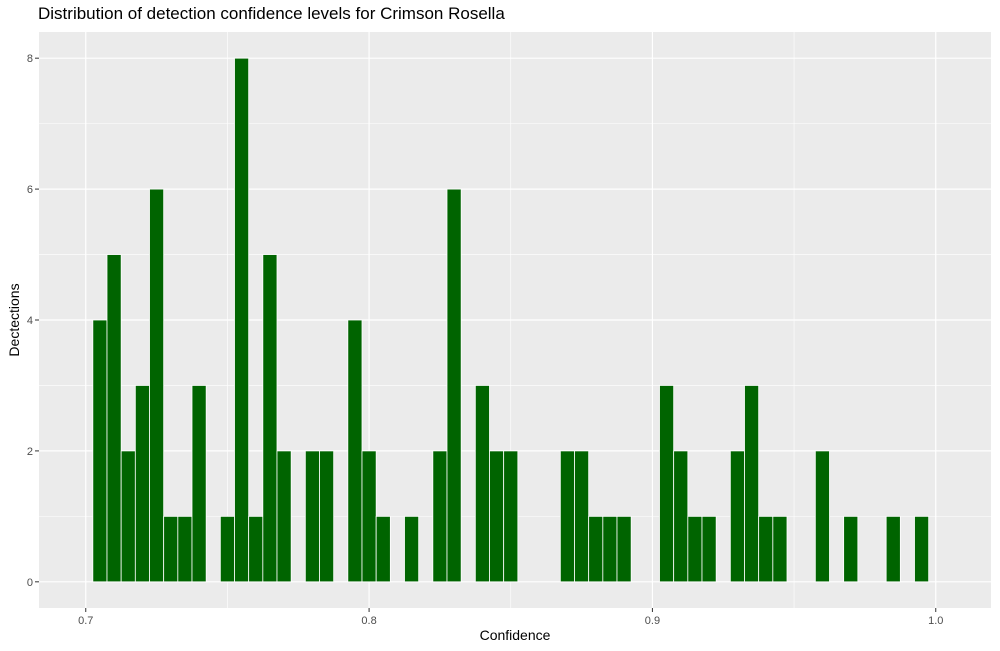  What do you see at coordinates (510, 617) in the screenshot?
I see `x-axis: 0.7 0.8 0.9 1.0` at bounding box center [510, 617].